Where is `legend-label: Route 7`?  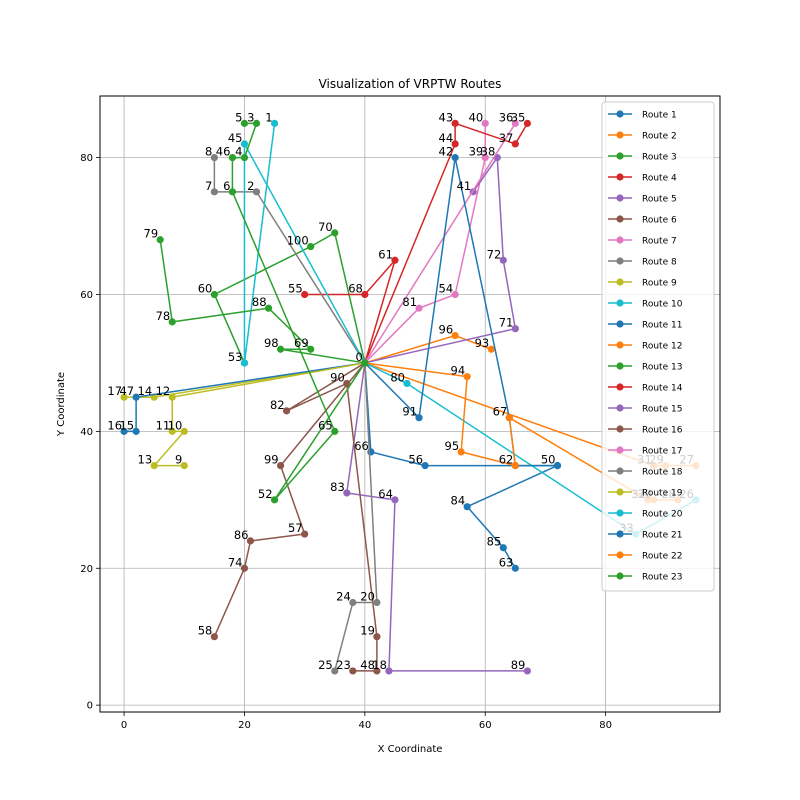
legend-label: Route 7 is located at coordinates (659, 242).